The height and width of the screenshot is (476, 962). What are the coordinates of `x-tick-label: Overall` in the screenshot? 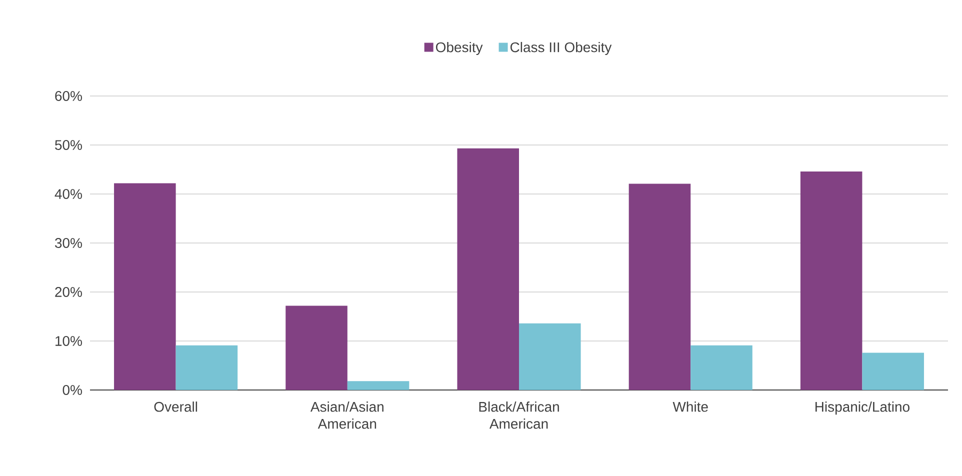 It's located at (176, 407).